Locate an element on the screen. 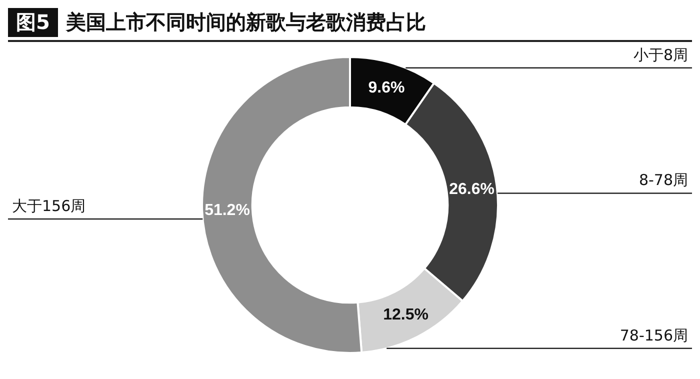 The image size is (700, 379). slice-label: 8-78周 is located at coordinates (663, 180).